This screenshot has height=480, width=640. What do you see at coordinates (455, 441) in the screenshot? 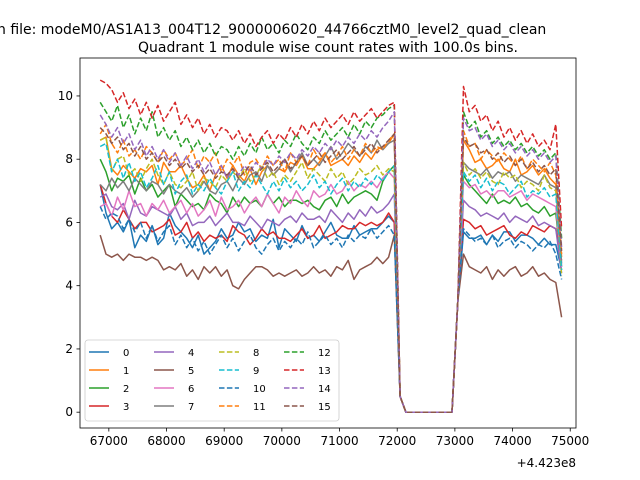
I see `x-tick-label: 73000` at bounding box center [455, 441].